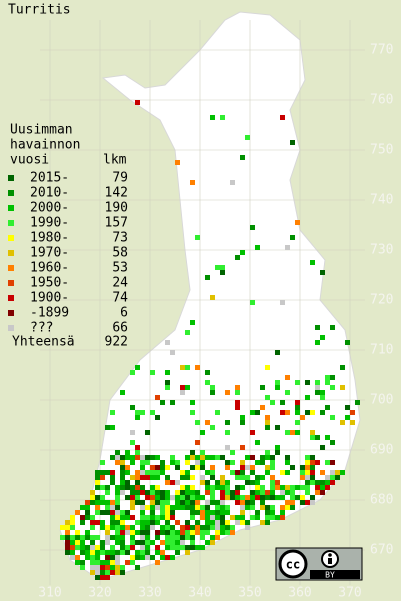  Describe the element at coordinates (330, 555) in the screenshot. I see `by-head` at that location.